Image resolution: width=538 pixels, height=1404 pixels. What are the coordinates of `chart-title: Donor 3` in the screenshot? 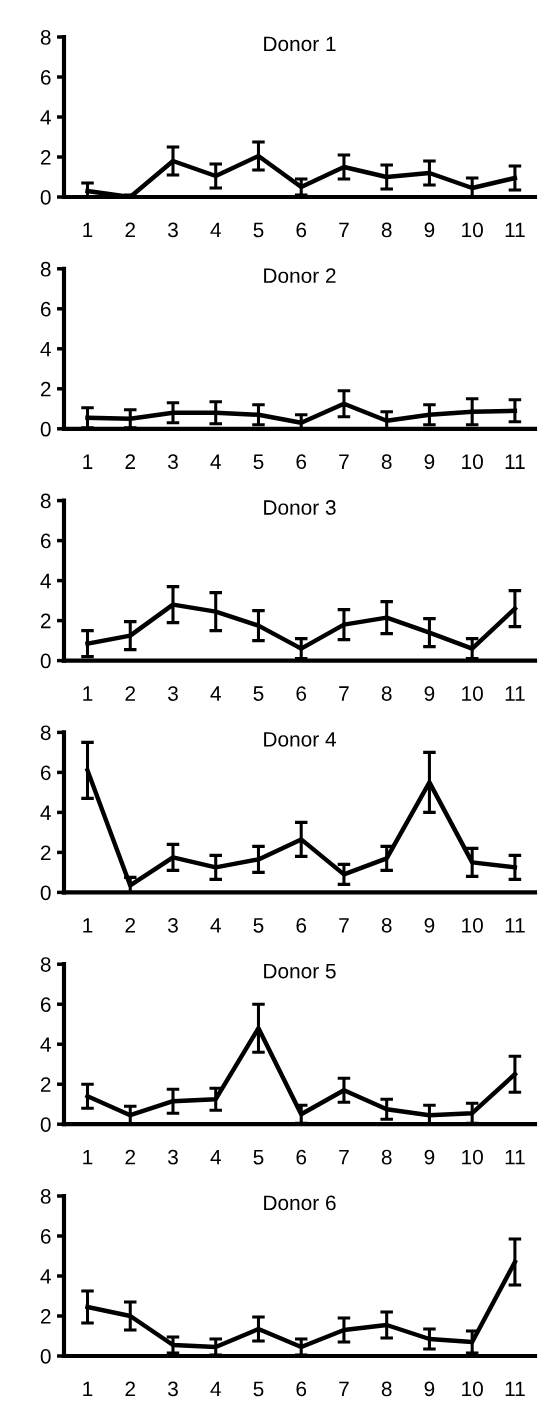 It's located at (300, 507).